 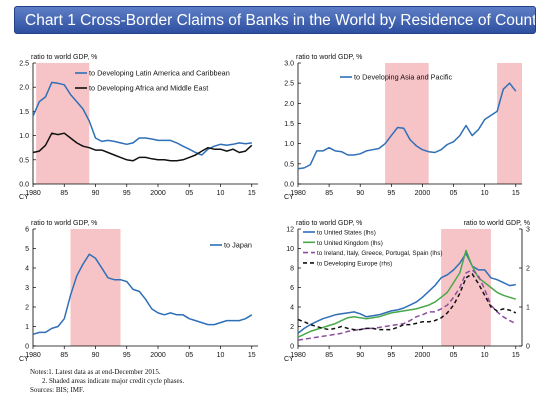 I want to click on y-tick-label: 3, so click(x=27, y=288).